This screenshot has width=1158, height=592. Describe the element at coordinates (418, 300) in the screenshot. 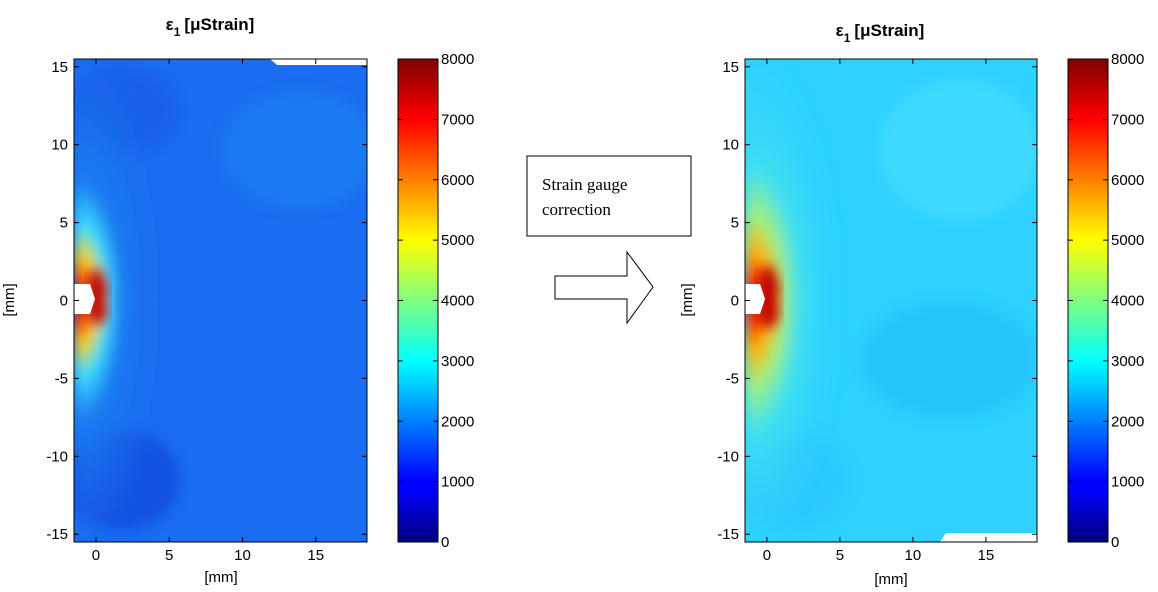

I see `left-colorbar-gradient` at that location.